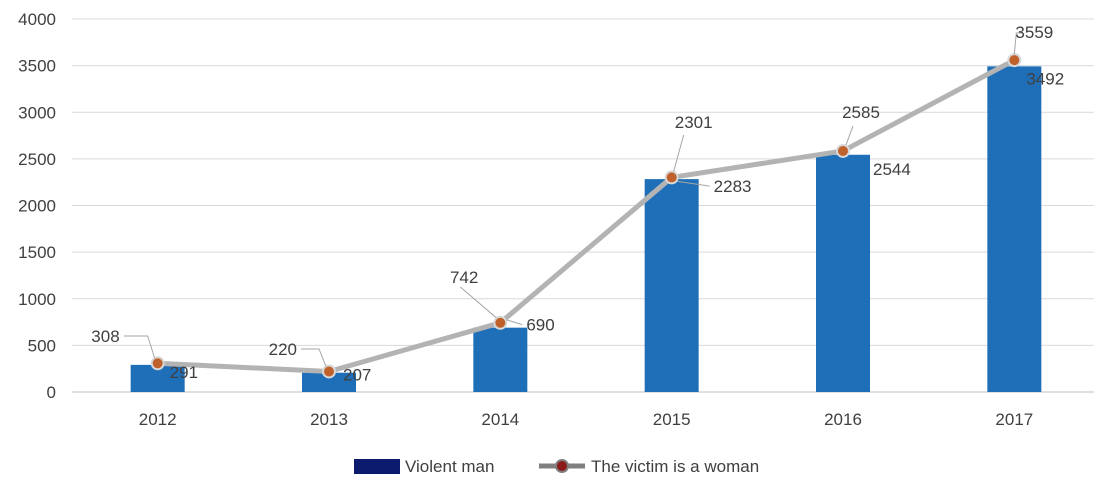  Describe the element at coordinates (733, 186) in the screenshot. I see `bar-value-label: 2283` at that location.